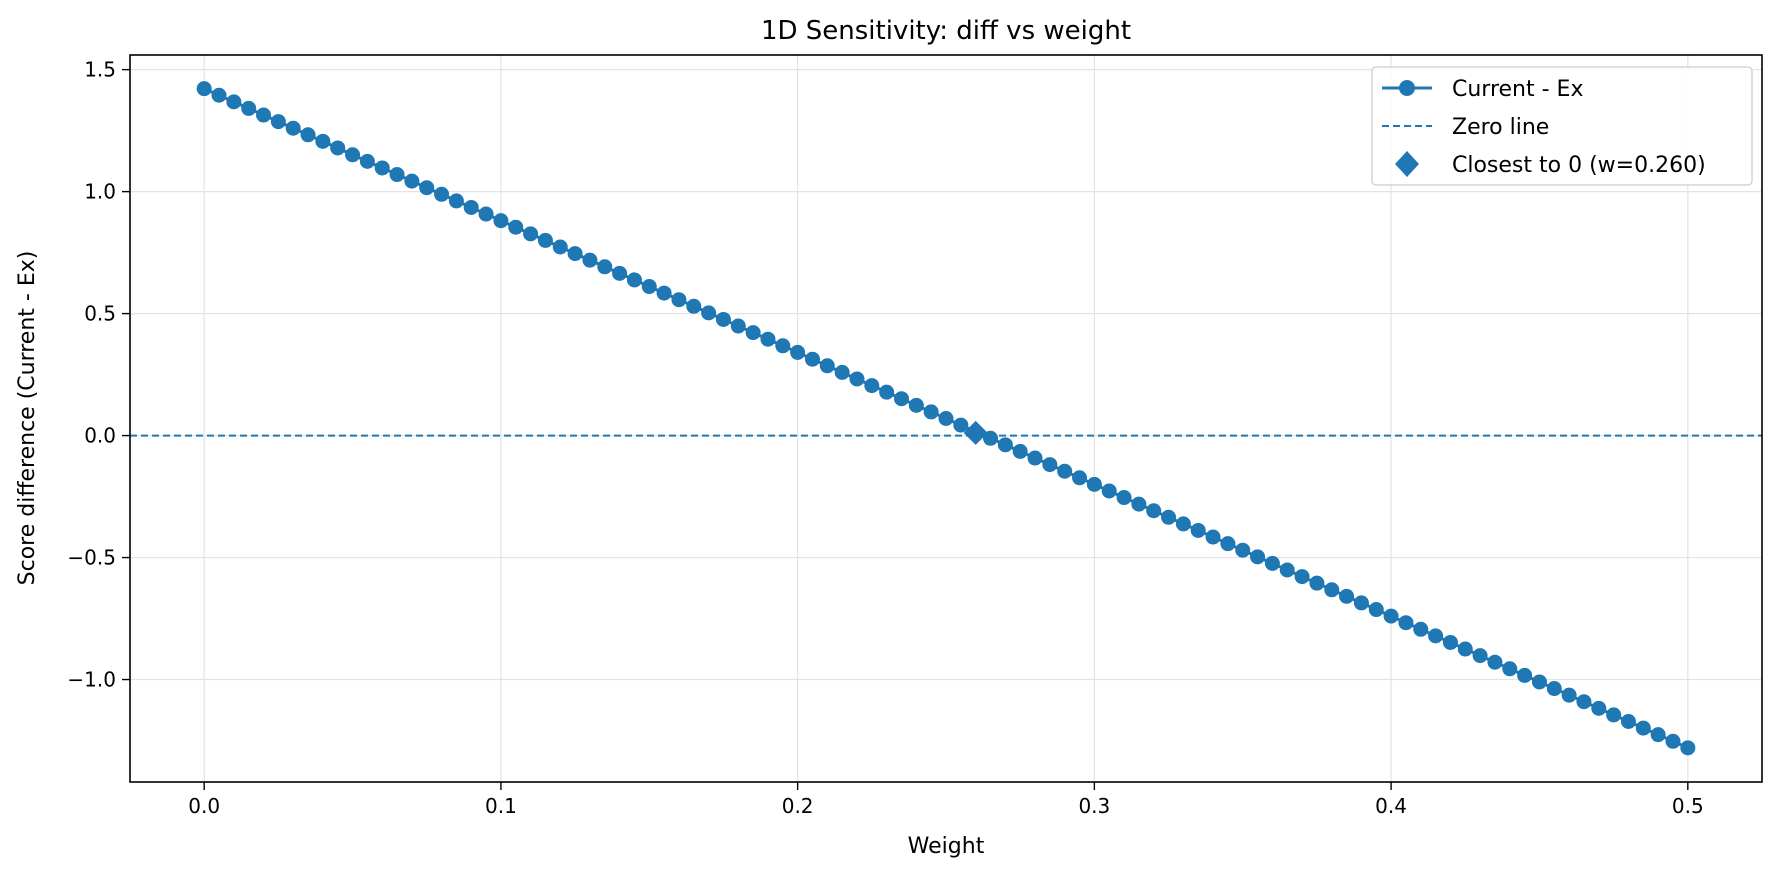 This screenshot has height=877, width=1781. What do you see at coordinates (100, 436) in the screenshot?
I see `y-tick-label: 0.0` at bounding box center [100, 436].